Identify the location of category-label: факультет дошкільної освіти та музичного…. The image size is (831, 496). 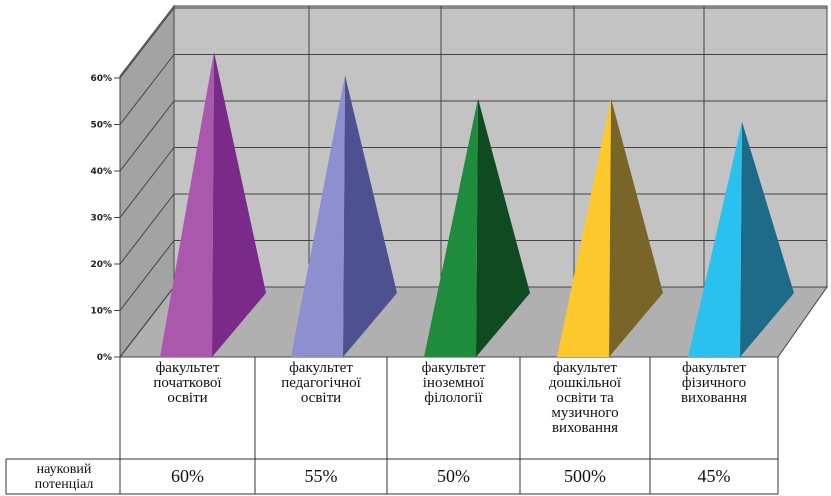
(585, 398).